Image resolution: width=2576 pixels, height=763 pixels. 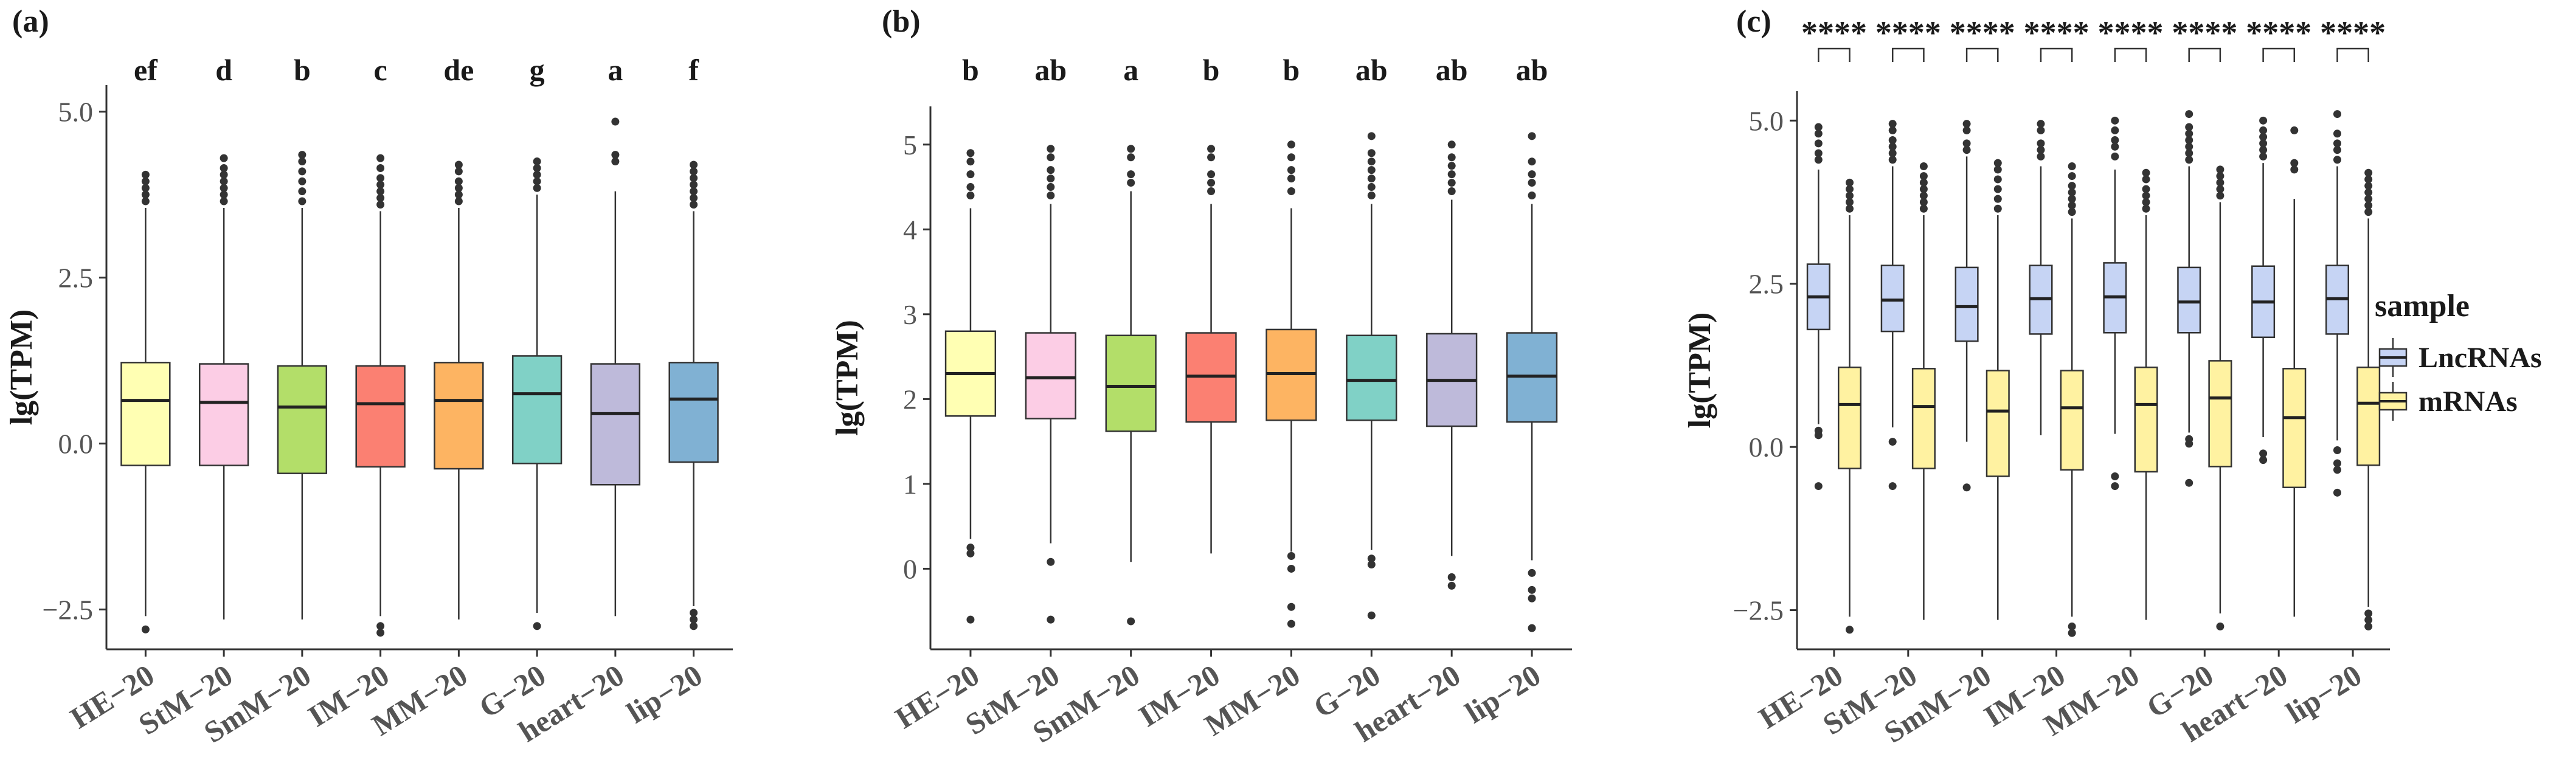 I want to click on significance-bracket, so click(x=2130, y=54).